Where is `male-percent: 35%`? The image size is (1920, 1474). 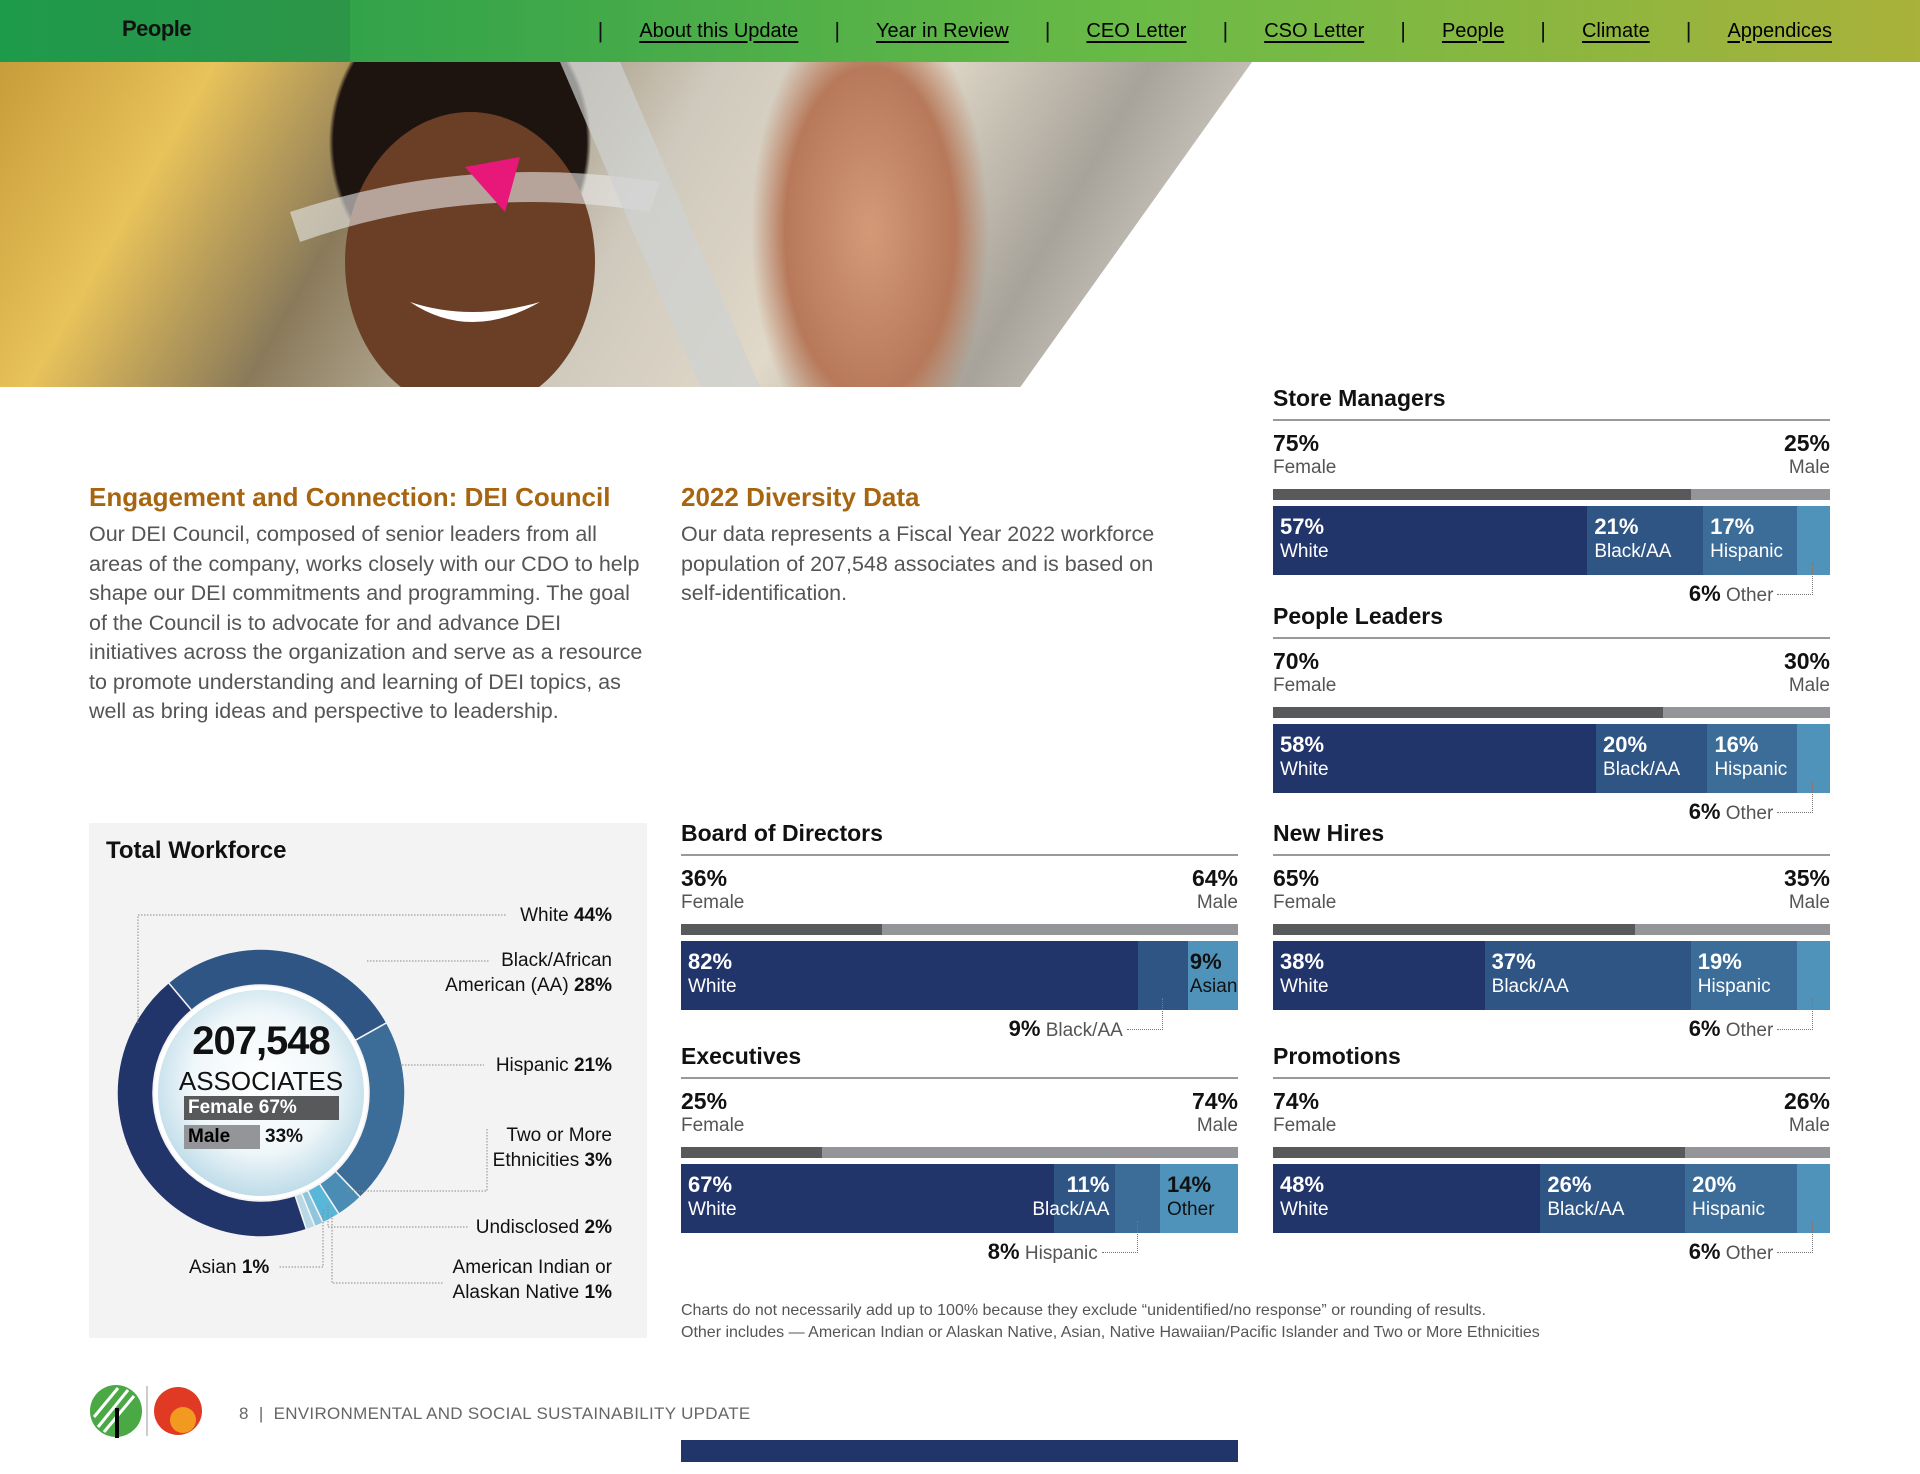 male-percent: 35% is located at coordinates (1806, 878).